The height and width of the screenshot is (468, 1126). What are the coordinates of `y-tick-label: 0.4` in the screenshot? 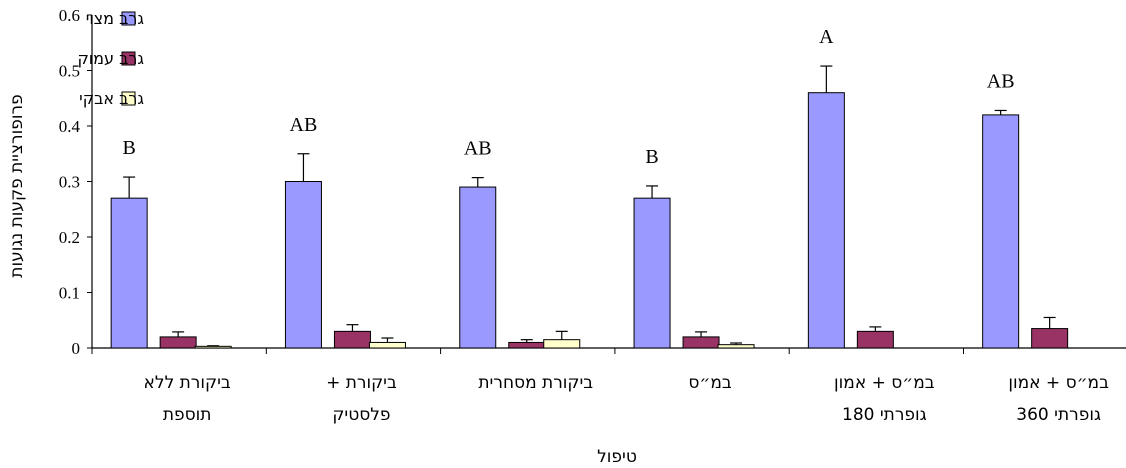 It's located at (70, 126).